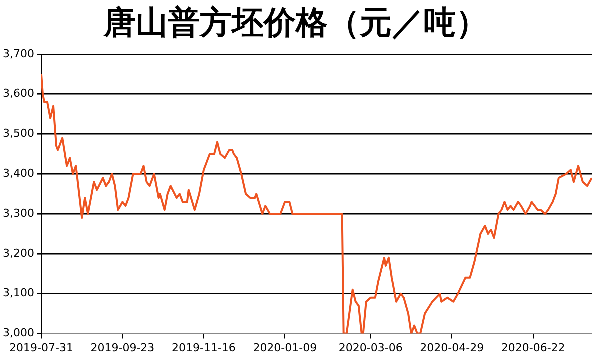 This screenshot has height=360, width=600. Describe the element at coordinates (18, 333) in the screenshot. I see `y-tick-label: 3,000` at that location.